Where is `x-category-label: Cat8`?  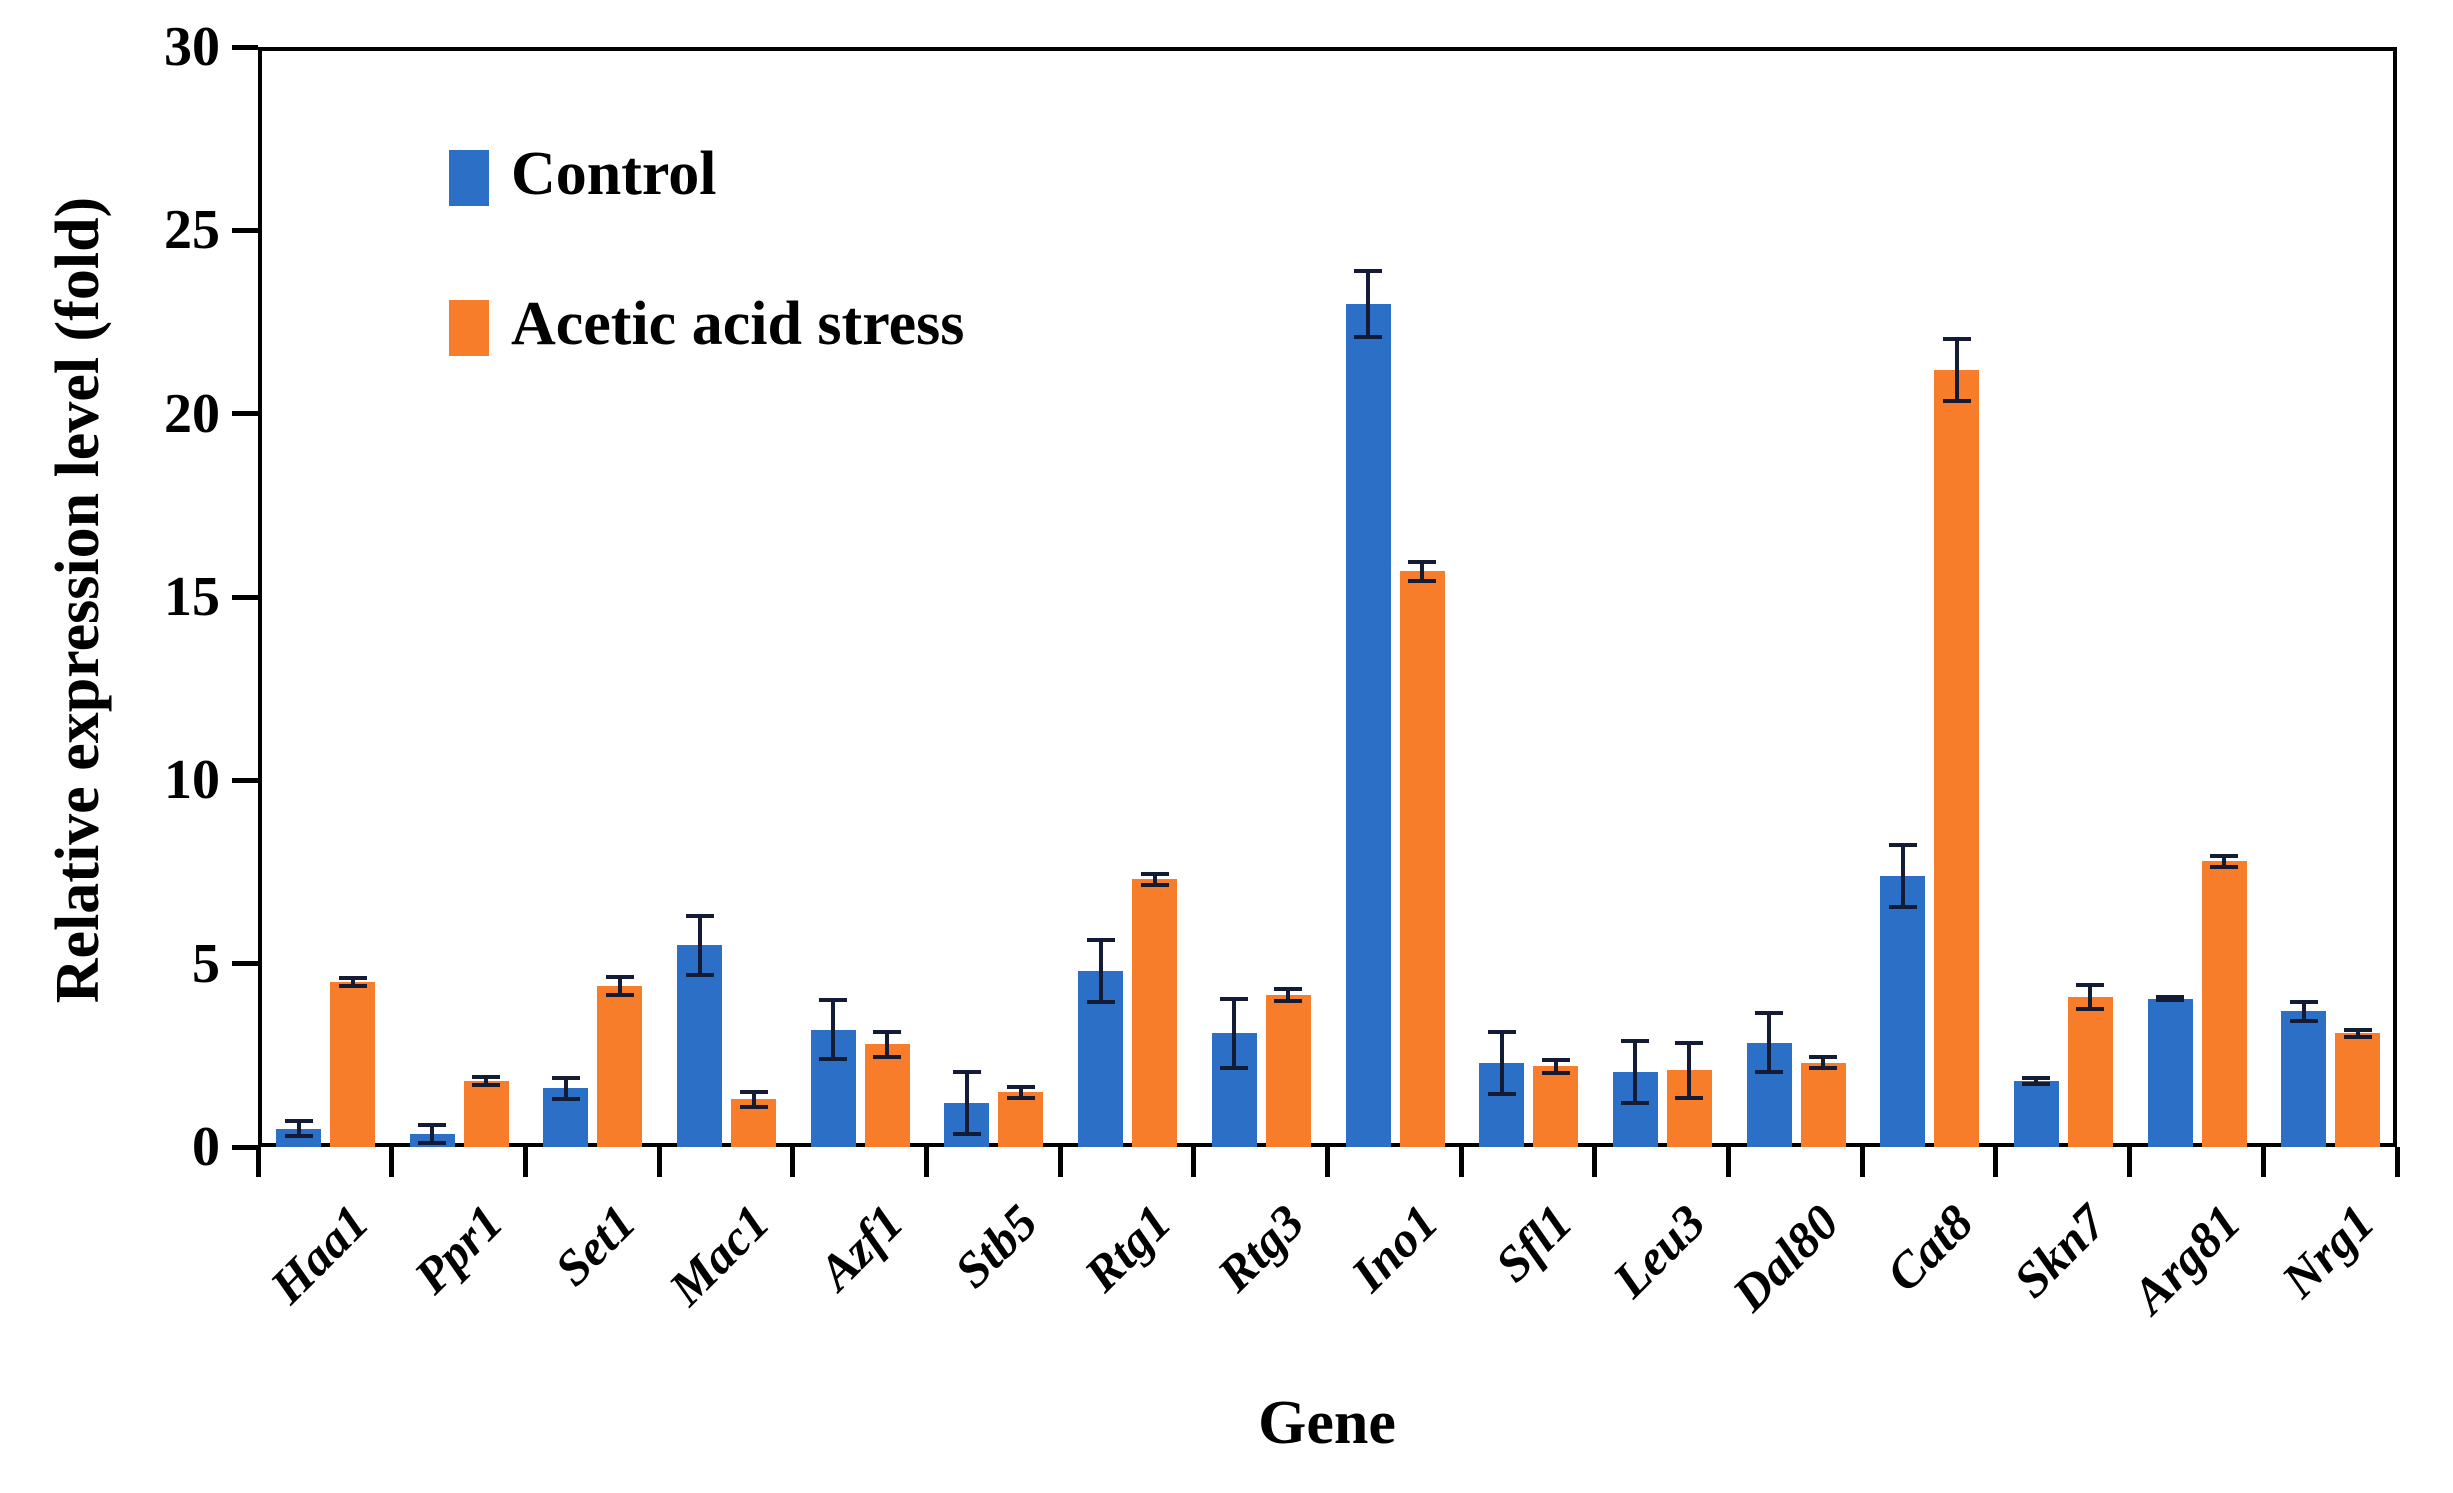
x-category-label: Cat8 is located at coordinates (1929, 1248).